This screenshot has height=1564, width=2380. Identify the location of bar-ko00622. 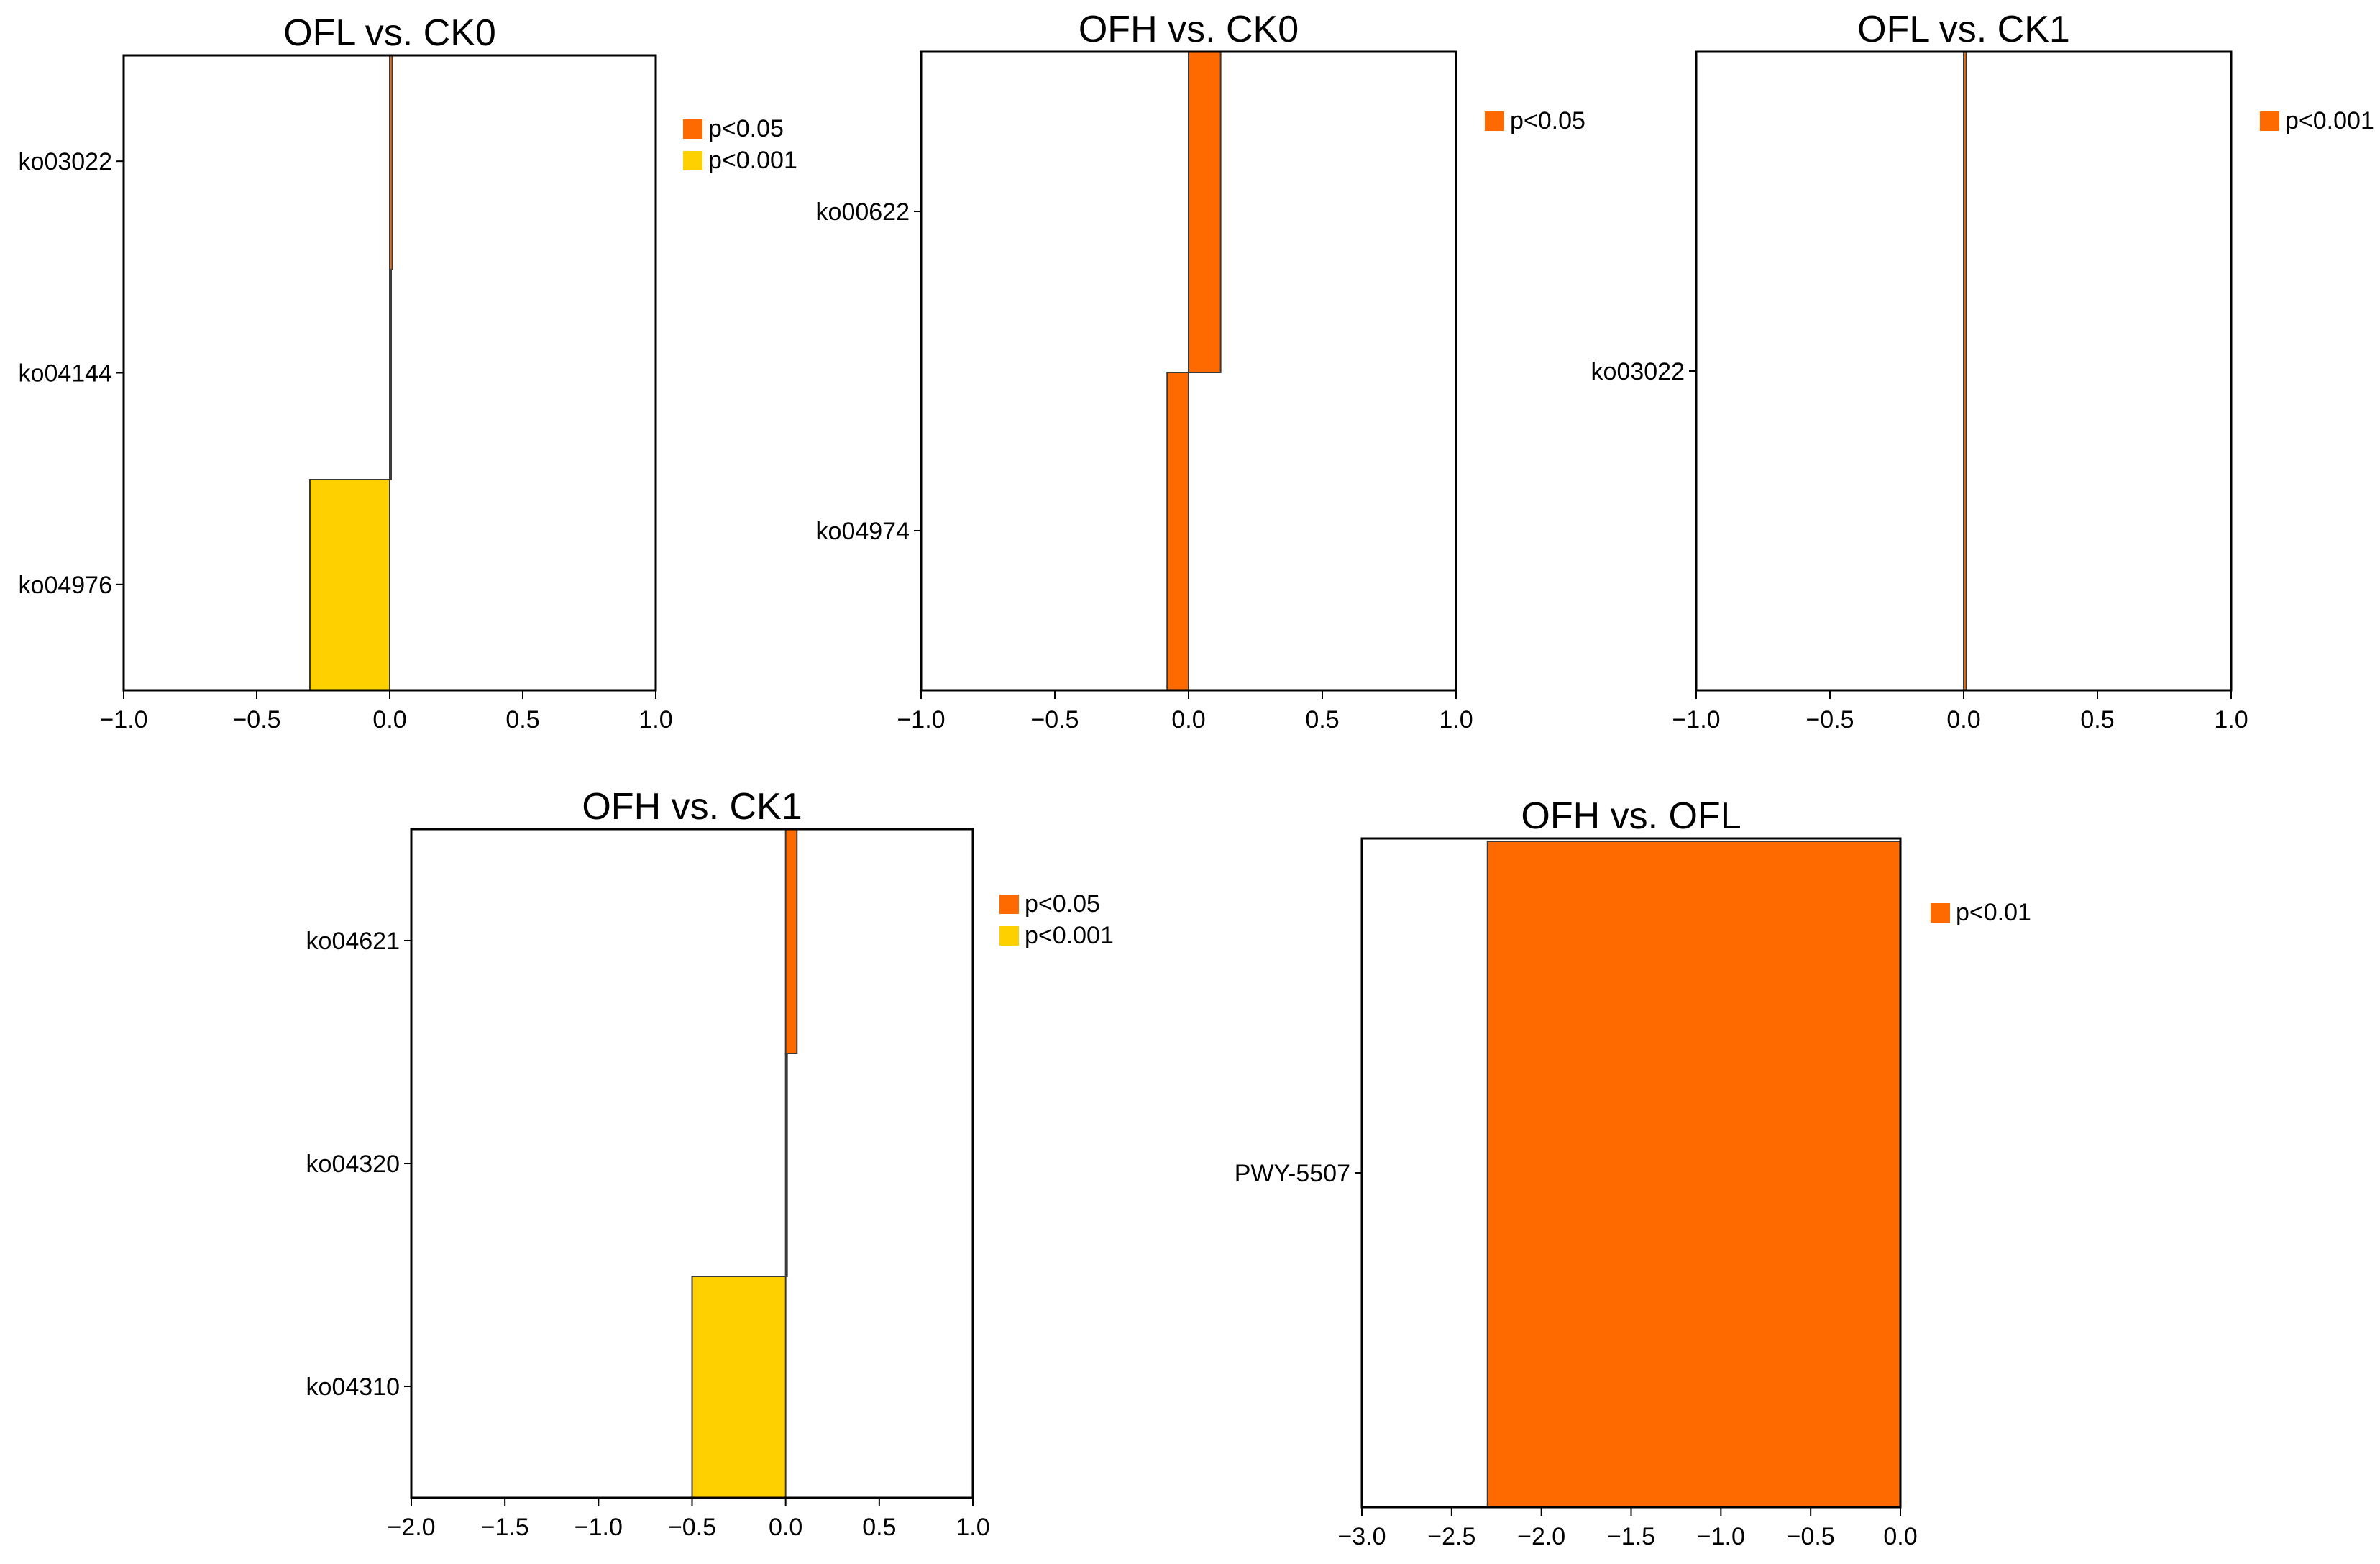
(1205, 212).